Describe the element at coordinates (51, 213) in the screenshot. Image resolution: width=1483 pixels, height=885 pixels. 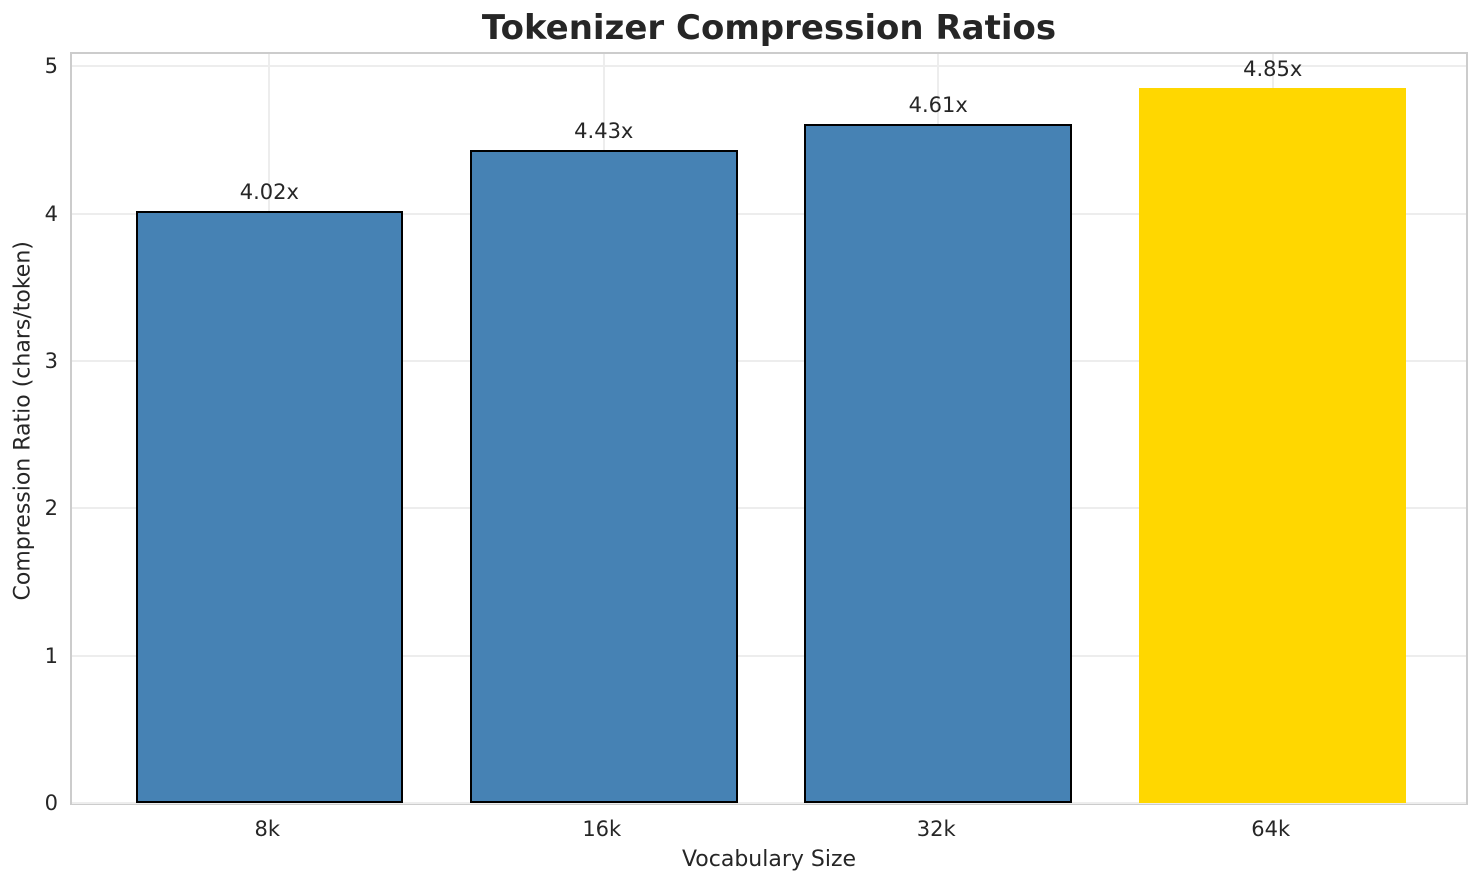
I see `y-tick-label: 4` at that location.